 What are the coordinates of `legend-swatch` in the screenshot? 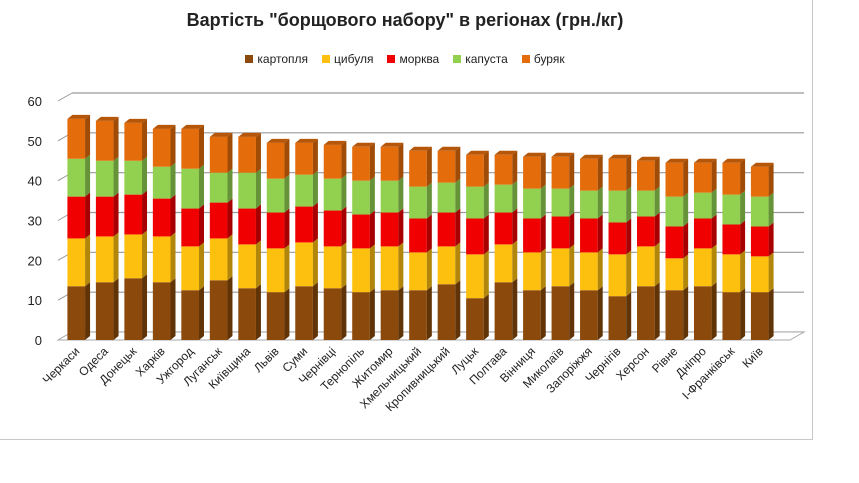 It's located at (249, 59).